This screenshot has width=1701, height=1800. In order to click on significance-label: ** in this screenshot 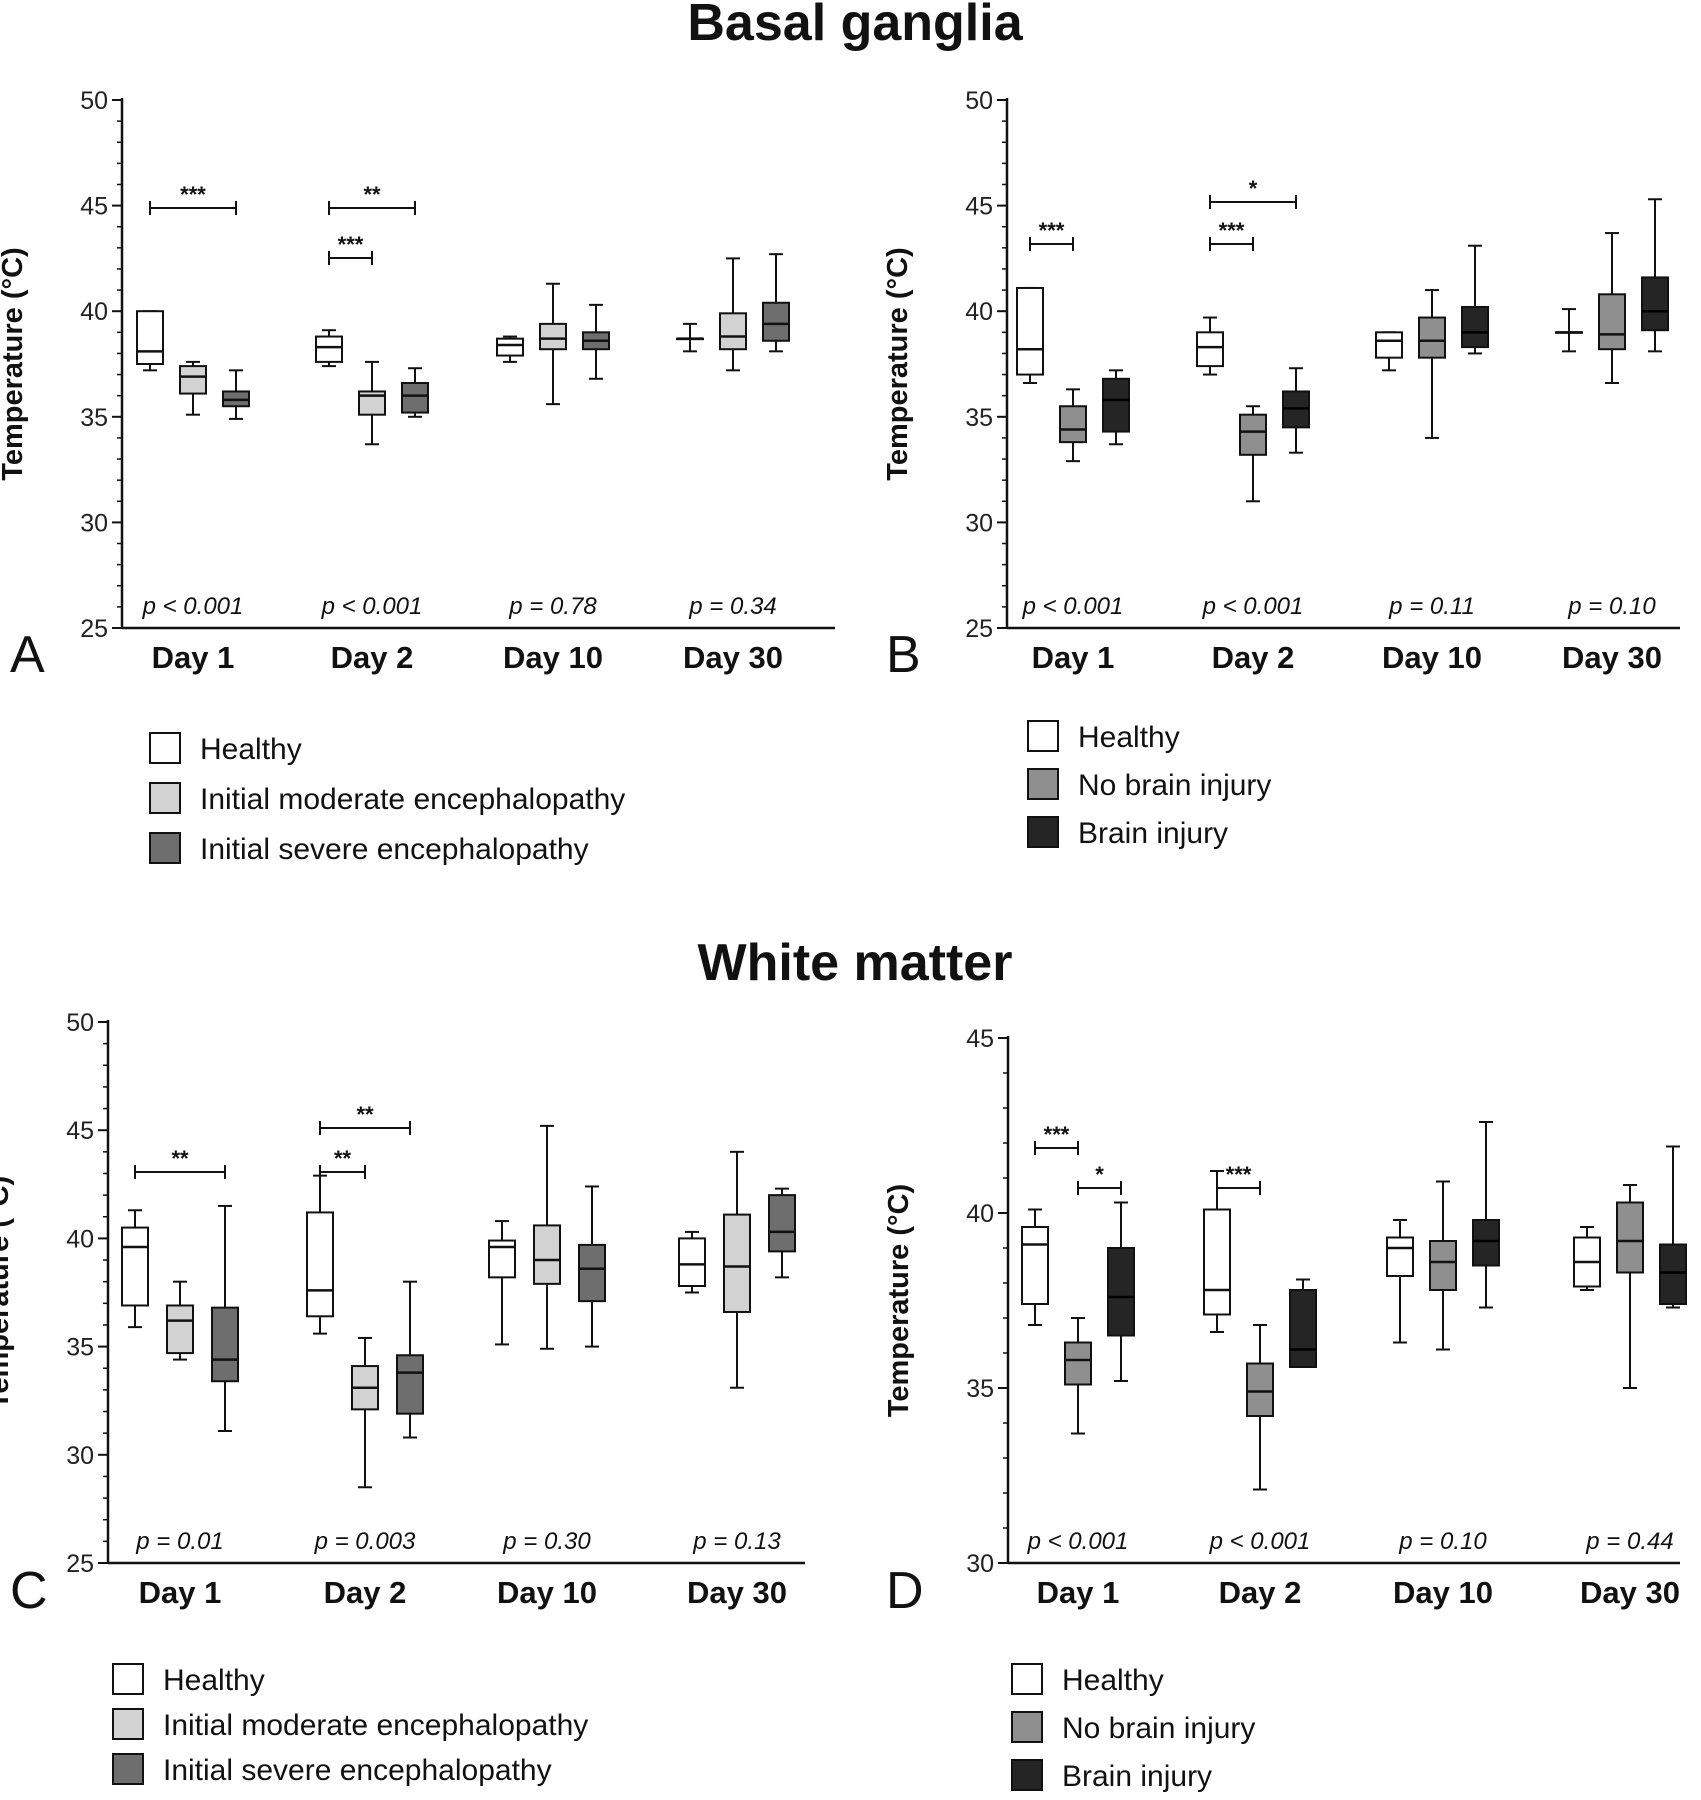, I will do `click(180, 1158)`.